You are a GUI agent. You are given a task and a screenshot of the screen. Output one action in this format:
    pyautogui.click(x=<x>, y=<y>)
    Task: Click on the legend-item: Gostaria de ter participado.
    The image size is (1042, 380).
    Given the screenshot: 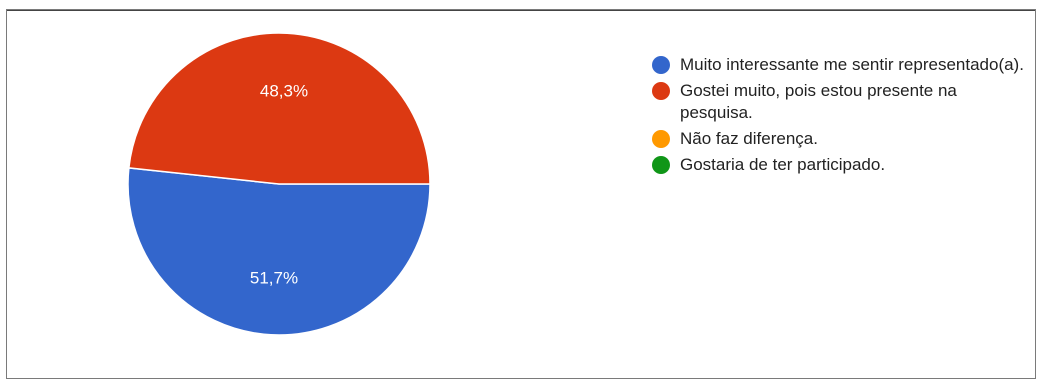 What is the action you would take?
    pyautogui.click(x=842, y=165)
    